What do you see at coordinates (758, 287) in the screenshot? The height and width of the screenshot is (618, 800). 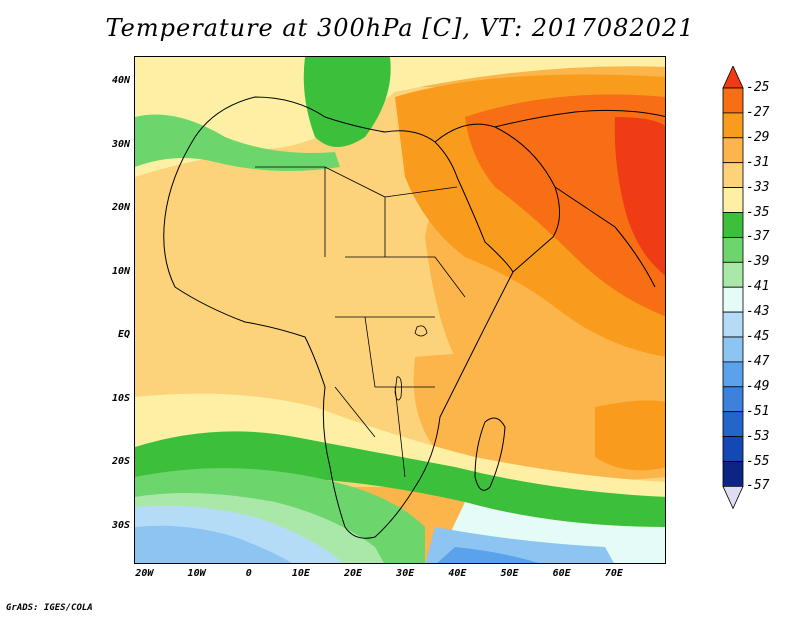 I see `colorbar-label: -41` at bounding box center [758, 287].